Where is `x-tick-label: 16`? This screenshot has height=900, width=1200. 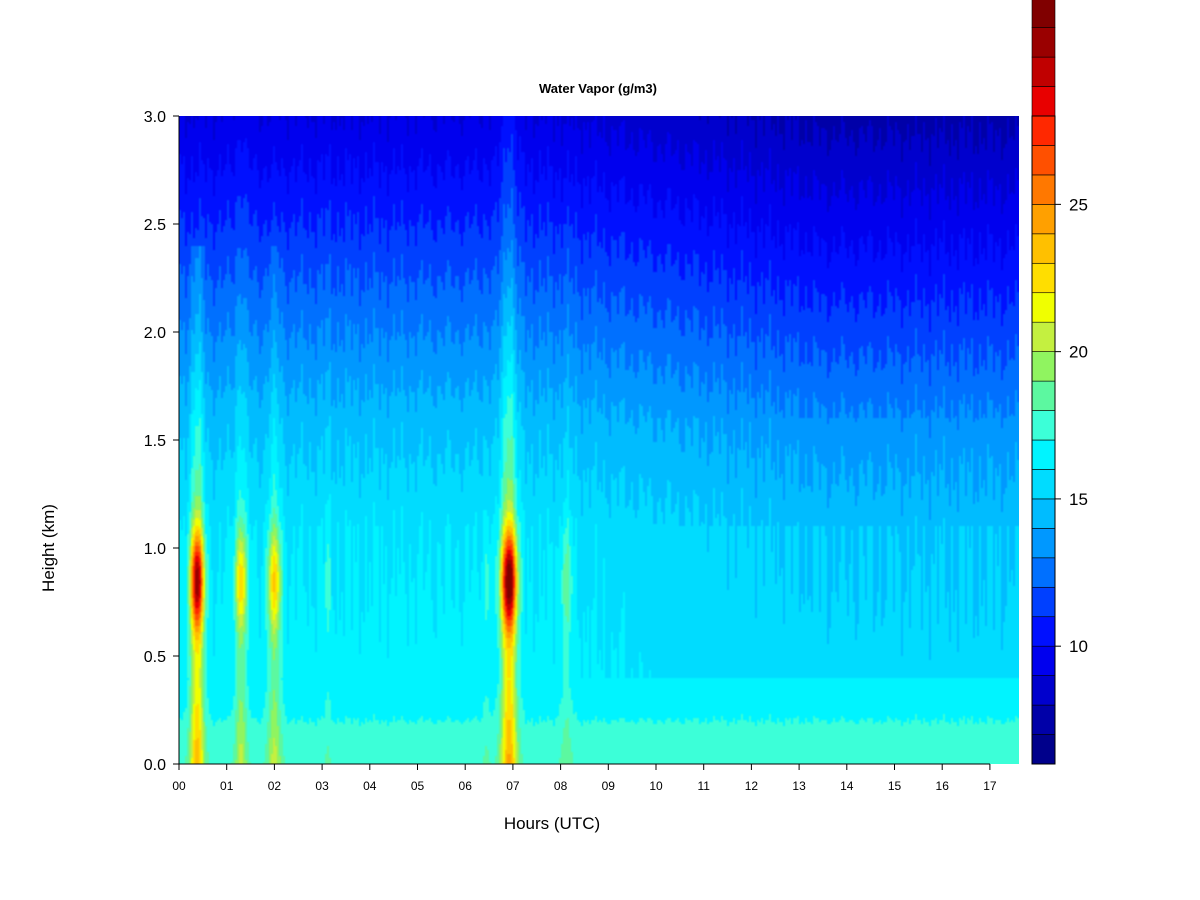 x-tick-label: 16 is located at coordinates (943, 786).